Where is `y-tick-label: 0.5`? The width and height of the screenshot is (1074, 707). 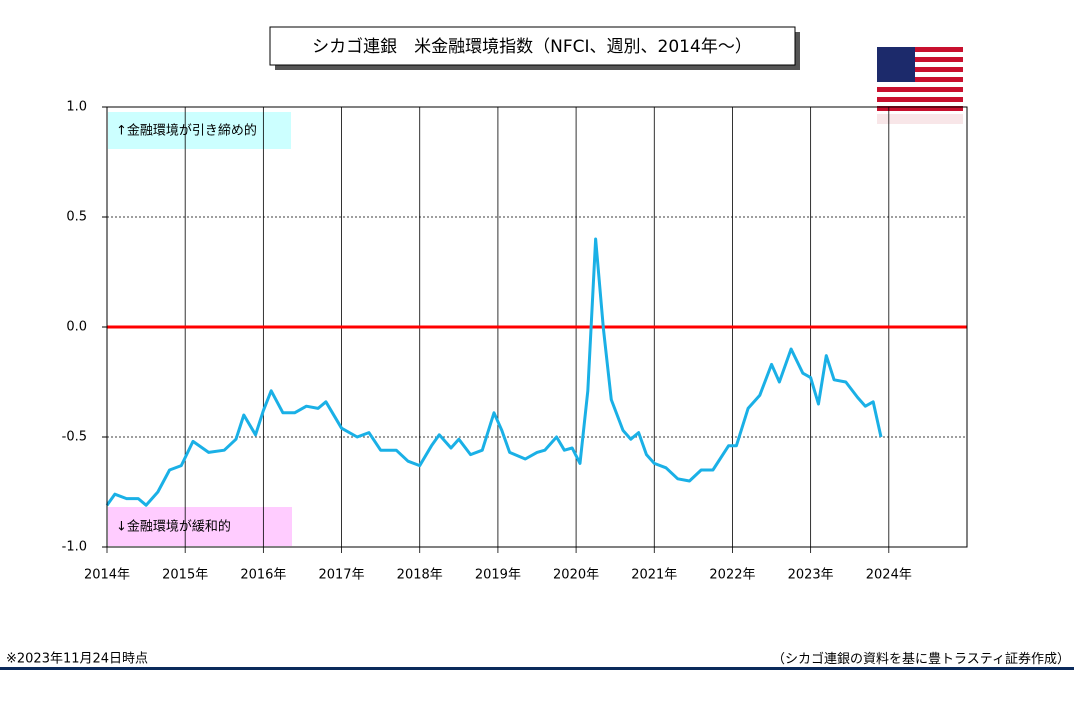
y-tick-label: 0.5 is located at coordinates (76, 217).